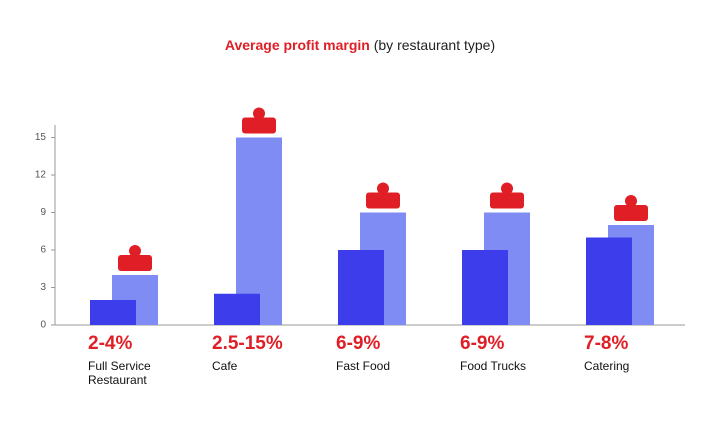 The image size is (720, 422). I want to click on x-tick-label: Cafe, so click(225, 366).